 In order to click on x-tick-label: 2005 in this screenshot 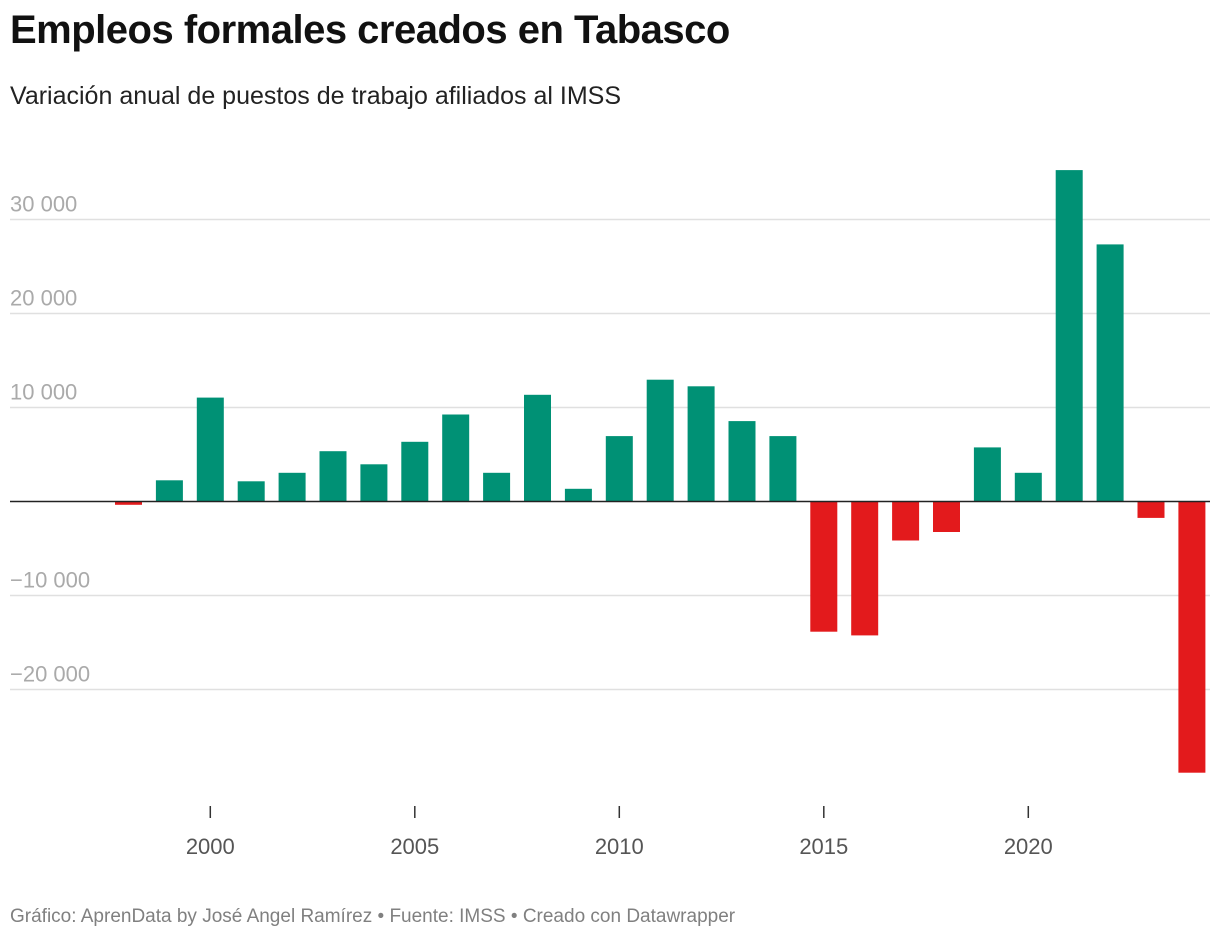, I will do `click(414, 846)`.